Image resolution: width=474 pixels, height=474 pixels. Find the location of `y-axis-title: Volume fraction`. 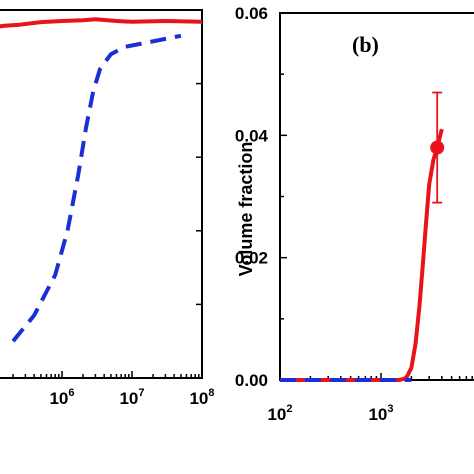

y-axis-title: Volume fraction is located at coordinates (246, 209).